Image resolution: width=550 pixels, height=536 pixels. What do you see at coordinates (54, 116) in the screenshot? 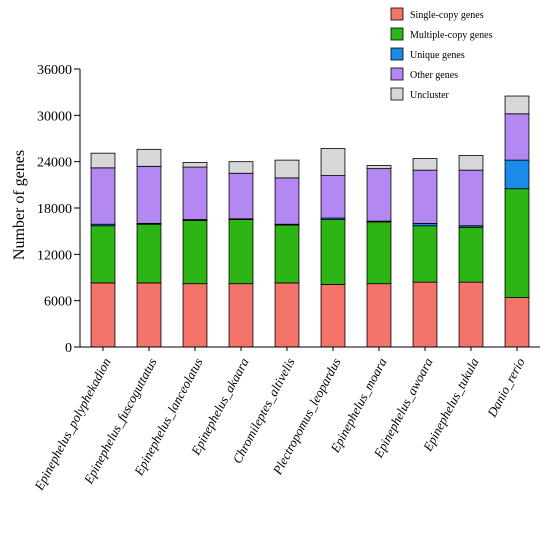
I see `y-tick-label: 30000` at bounding box center [54, 116].